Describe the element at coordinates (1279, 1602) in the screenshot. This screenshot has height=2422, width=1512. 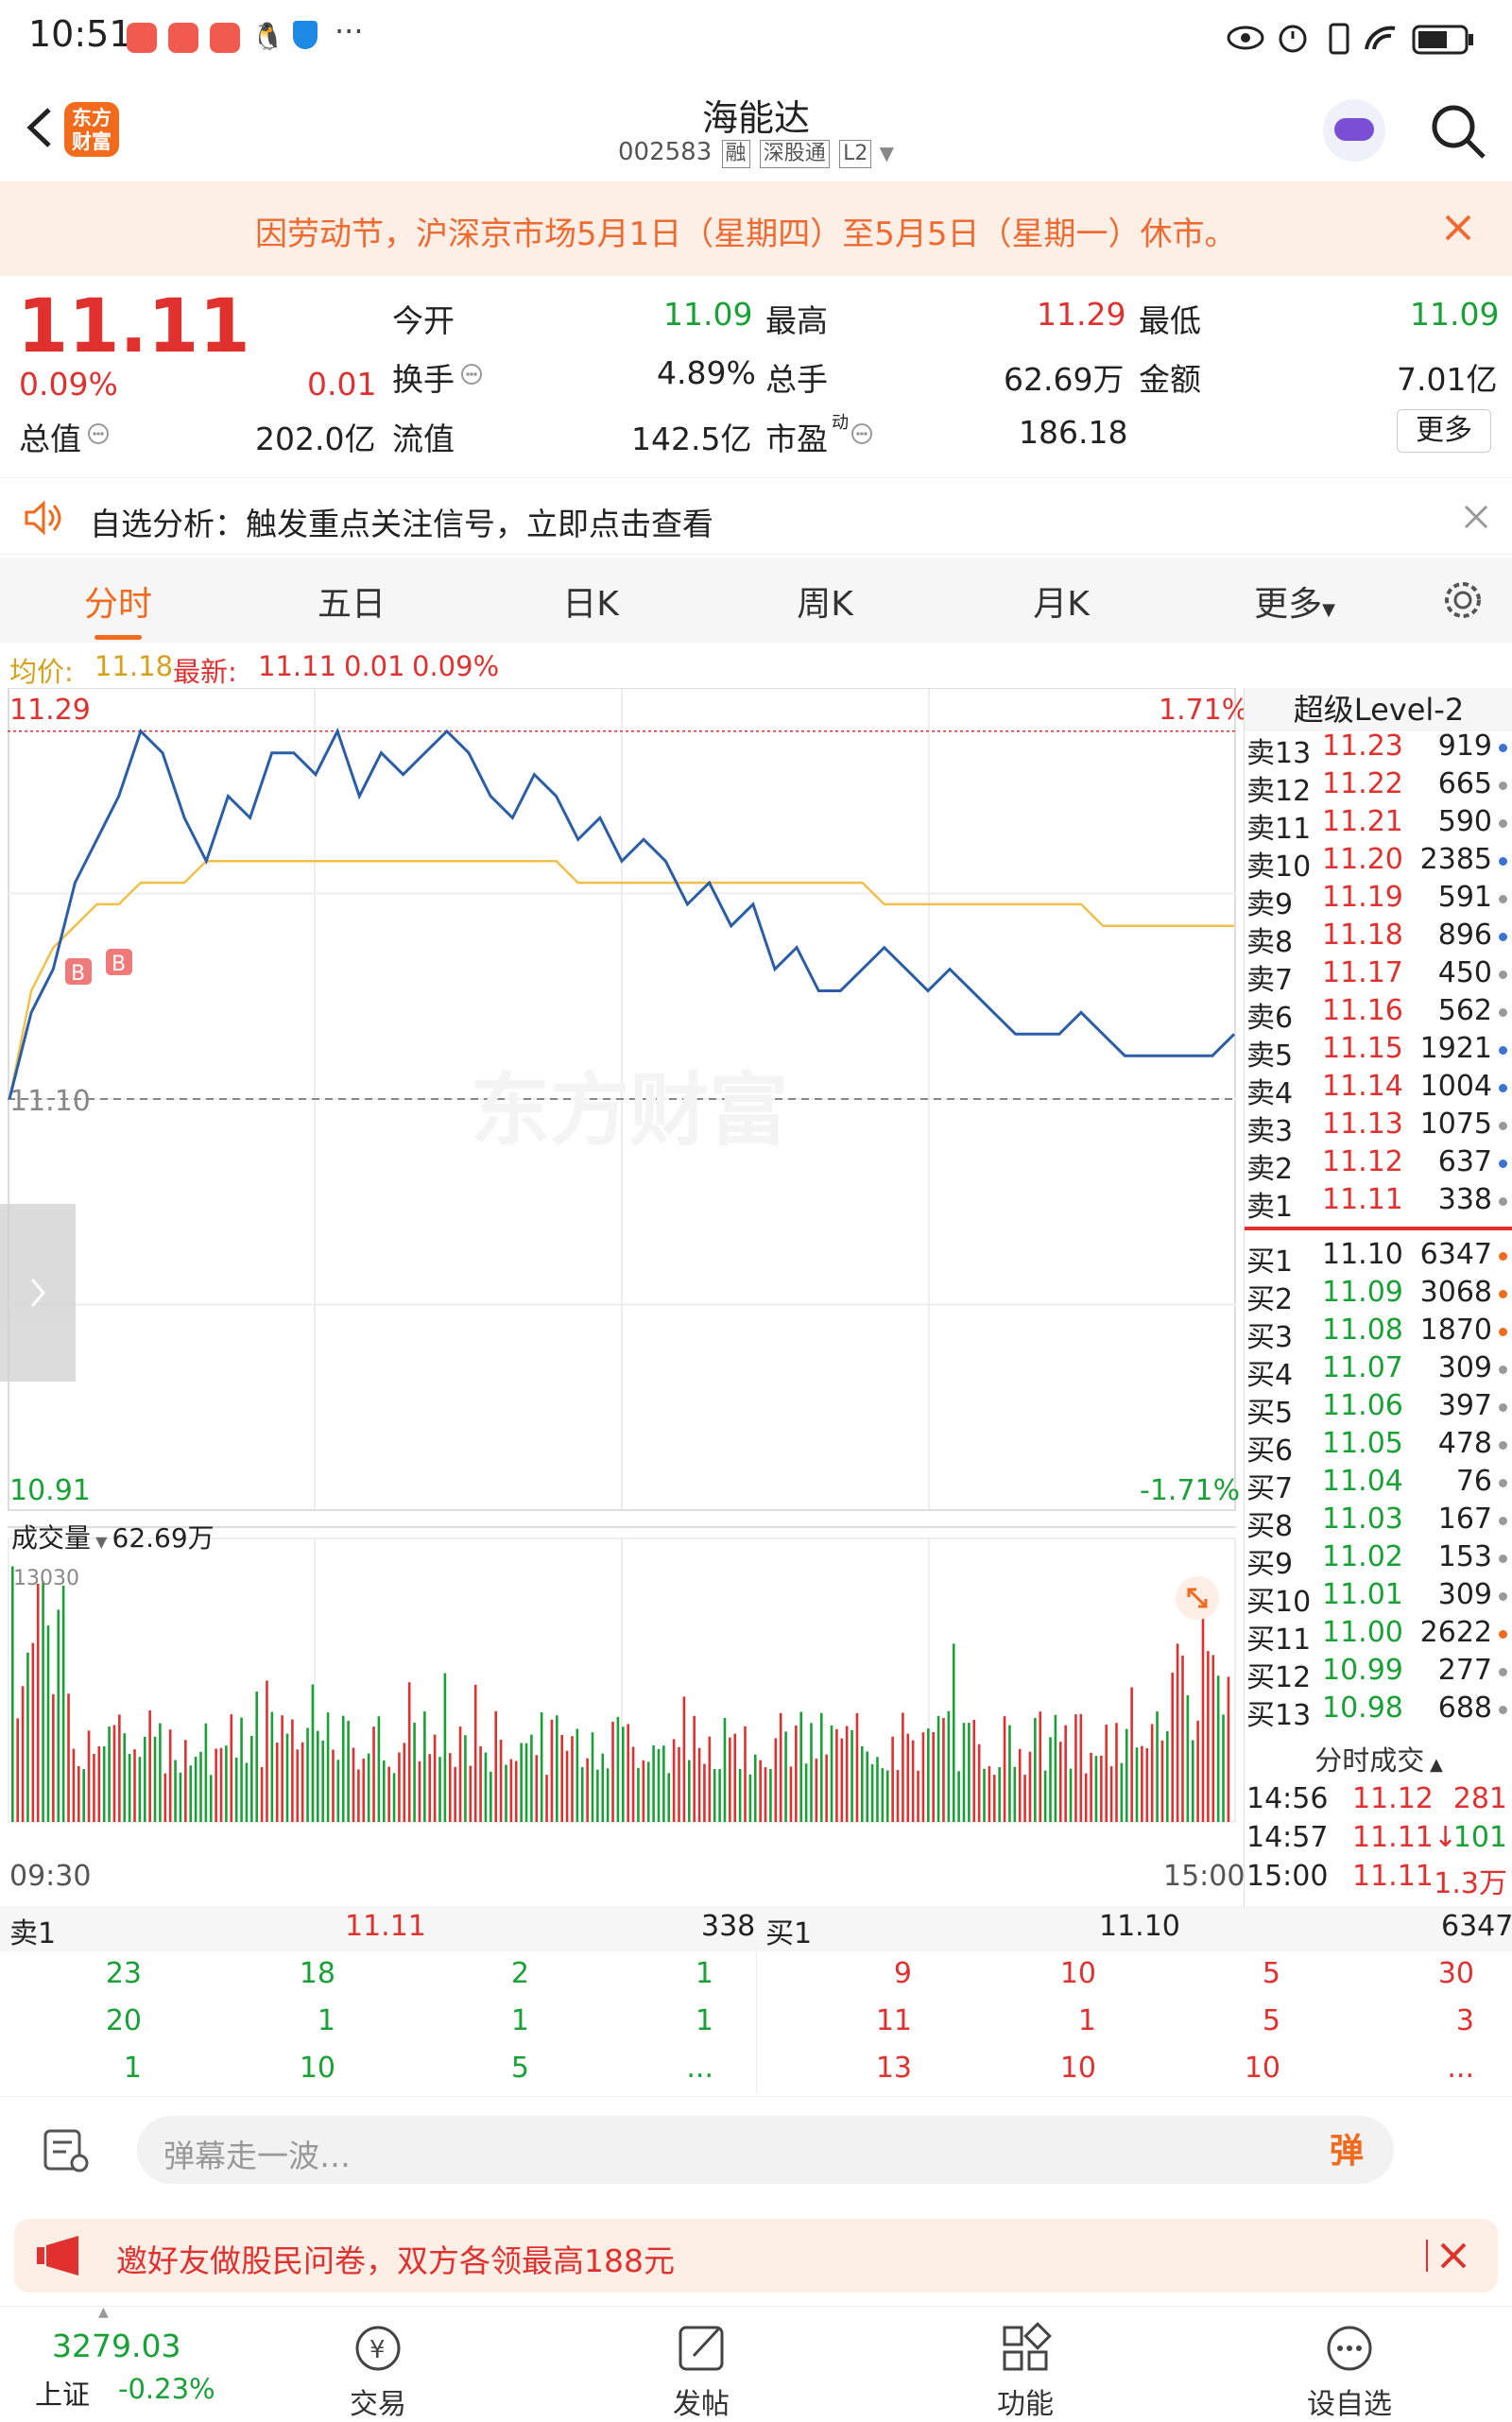
I see `book-level-label: 买10` at that location.